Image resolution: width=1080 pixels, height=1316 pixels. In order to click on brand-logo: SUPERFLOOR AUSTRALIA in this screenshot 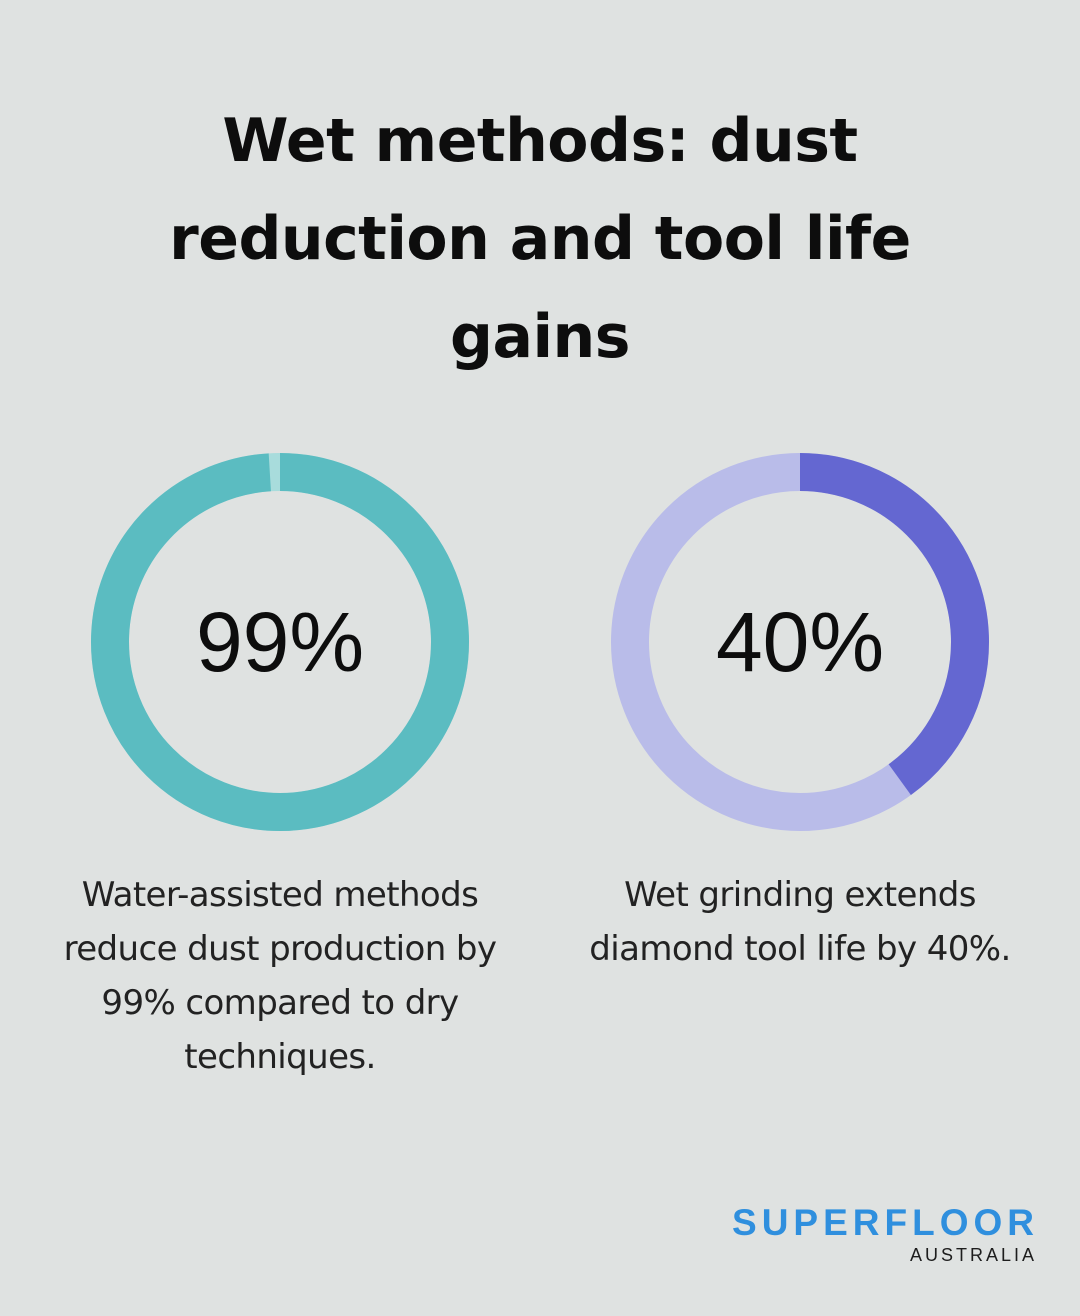, I will do `click(883, 1235)`.